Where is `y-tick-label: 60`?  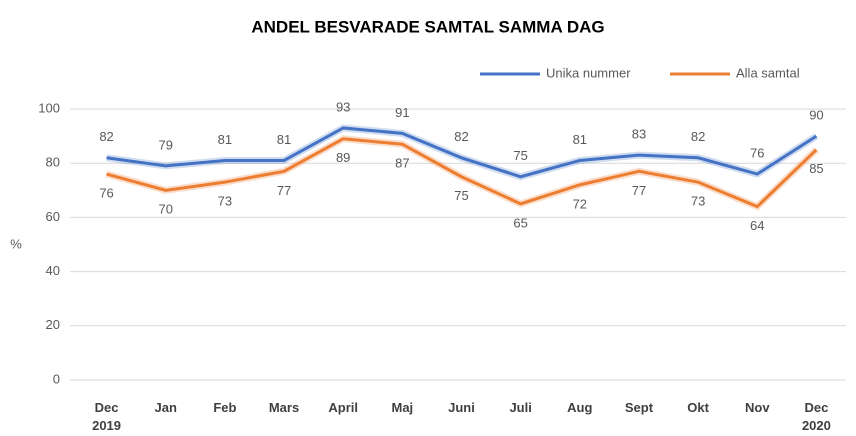
y-tick-label: 60 is located at coordinates (53, 216).